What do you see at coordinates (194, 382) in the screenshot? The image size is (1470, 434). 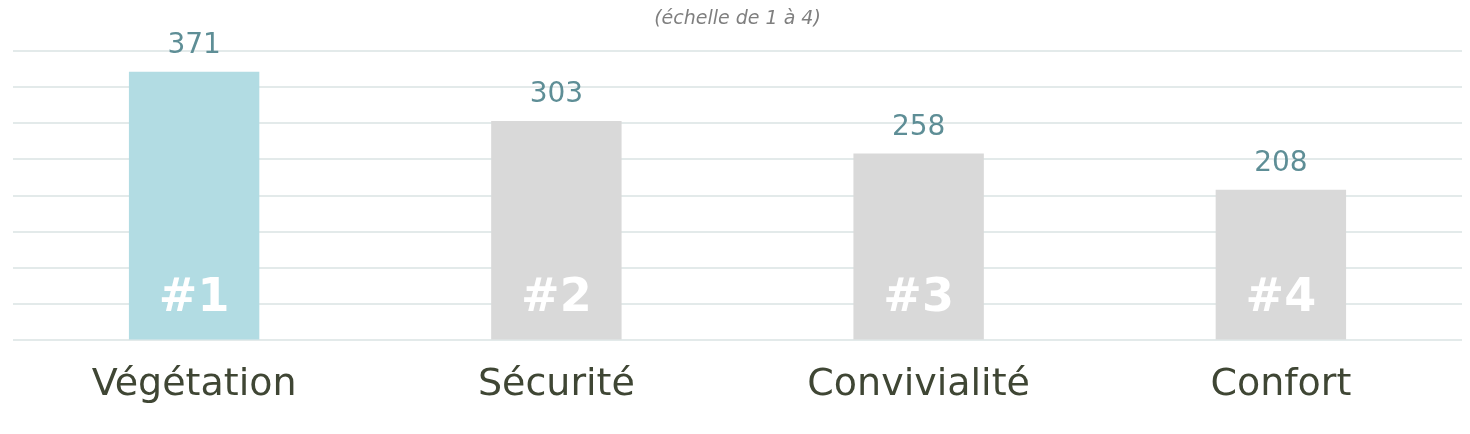 I see `x-tick-label: Végétation` at bounding box center [194, 382].